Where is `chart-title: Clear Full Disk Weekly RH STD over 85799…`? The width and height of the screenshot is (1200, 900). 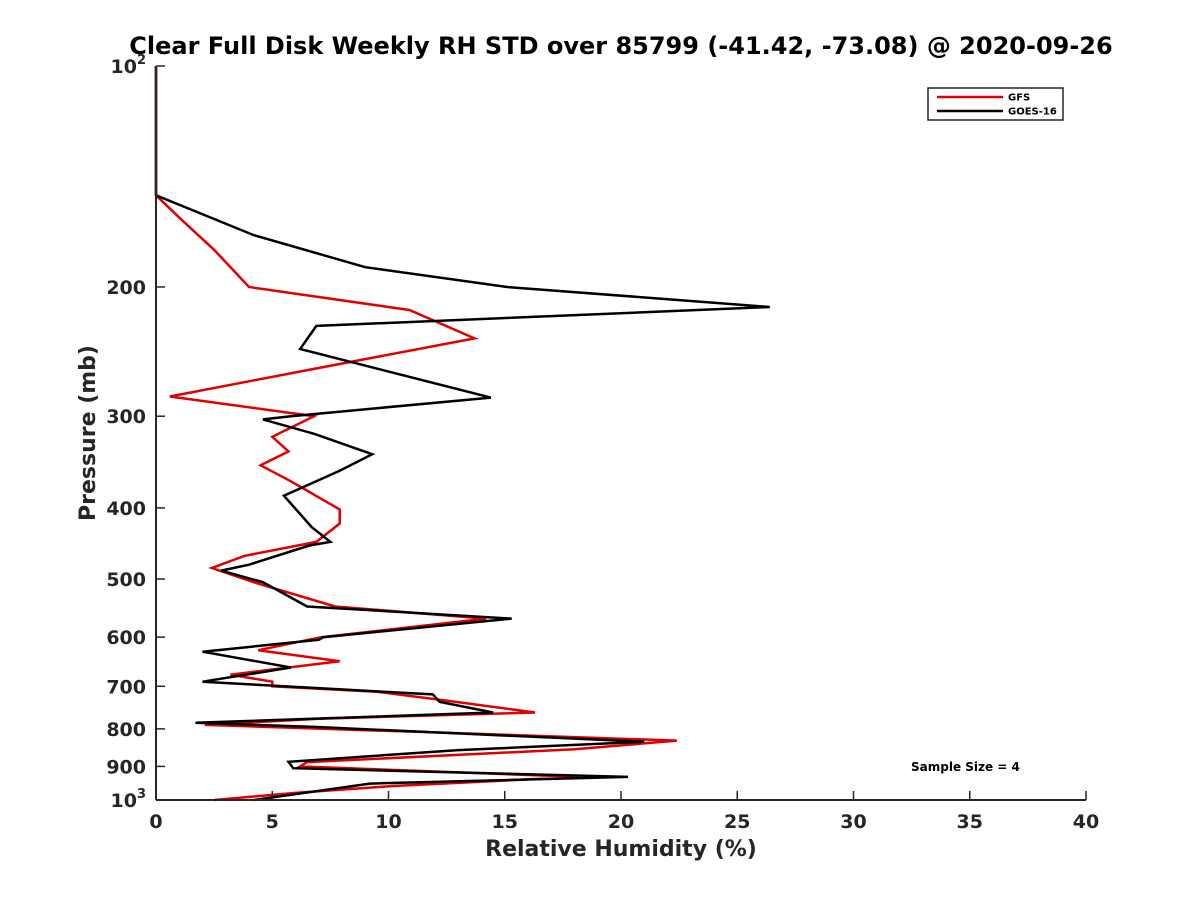
chart-title: Clear Full Disk Weekly RH STD over 85799… is located at coordinates (620, 46).